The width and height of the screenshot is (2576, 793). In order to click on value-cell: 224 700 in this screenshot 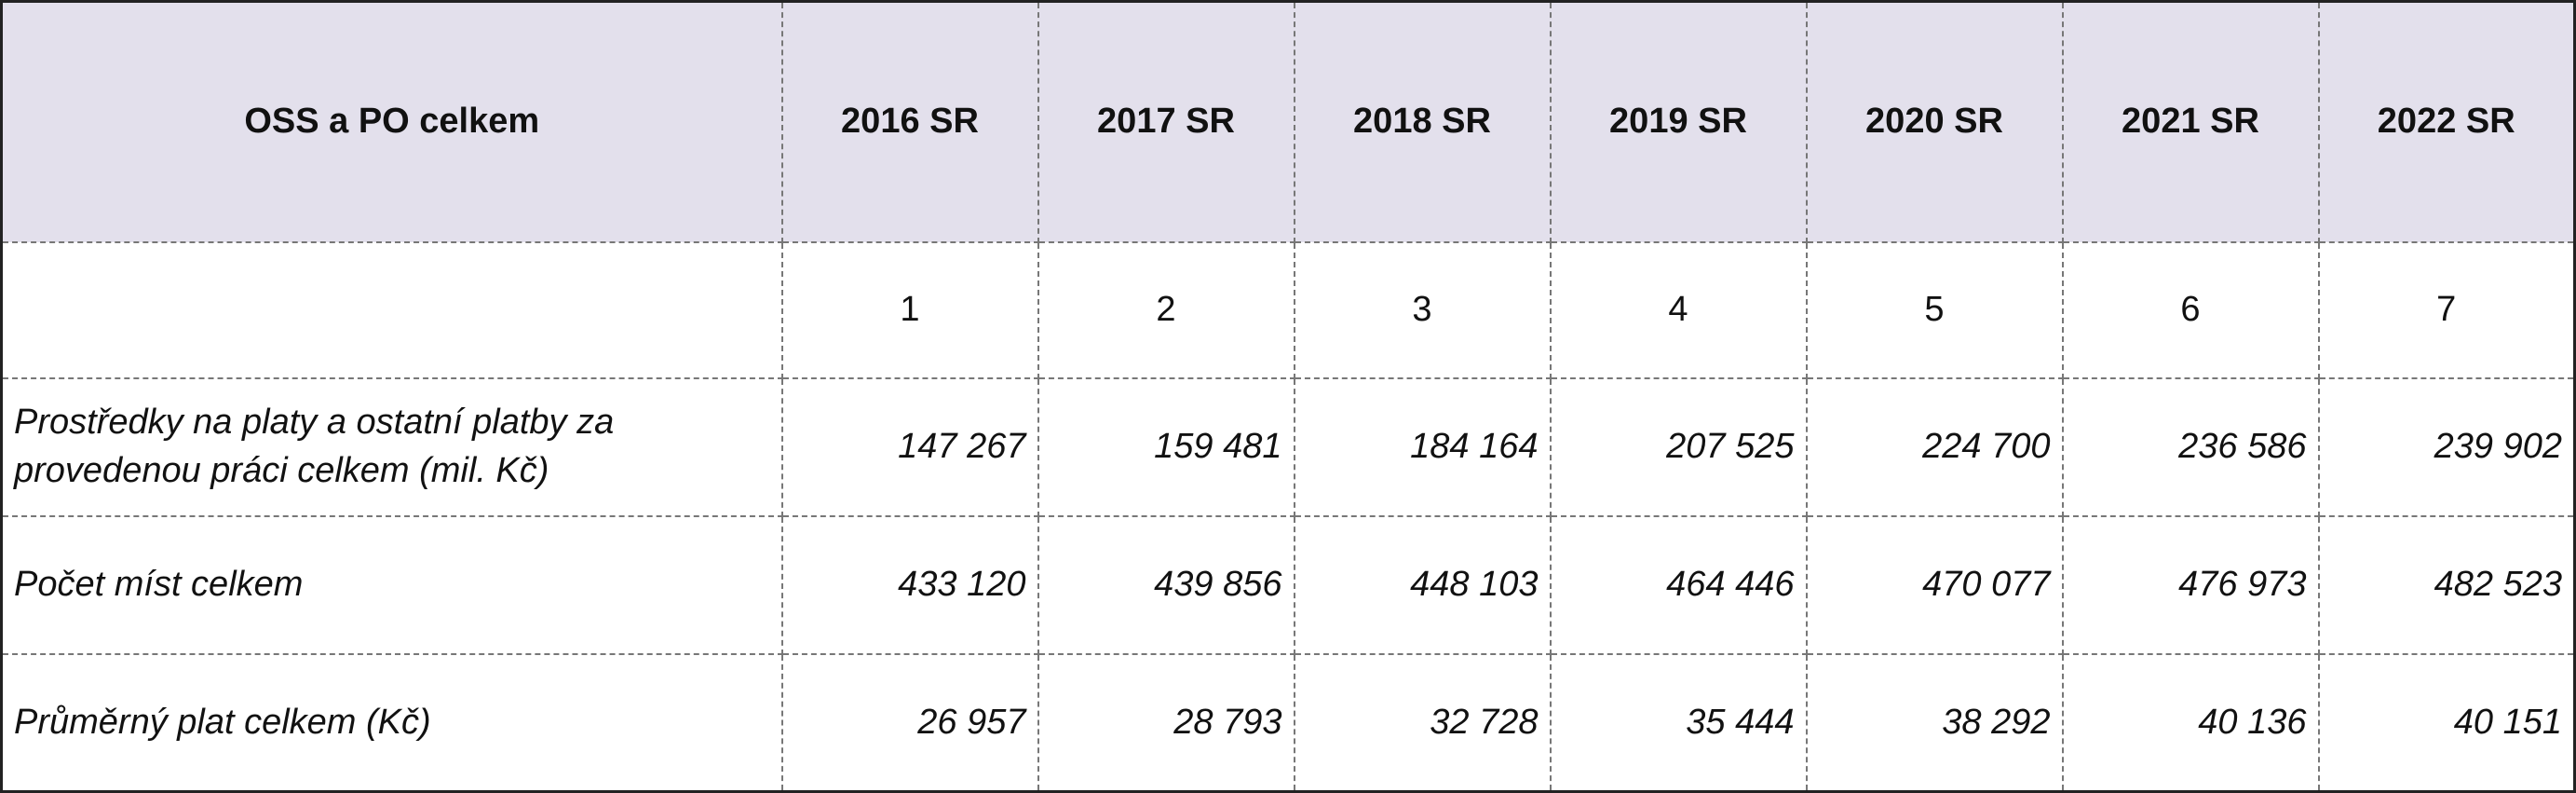, I will do `click(1934, 446)`.